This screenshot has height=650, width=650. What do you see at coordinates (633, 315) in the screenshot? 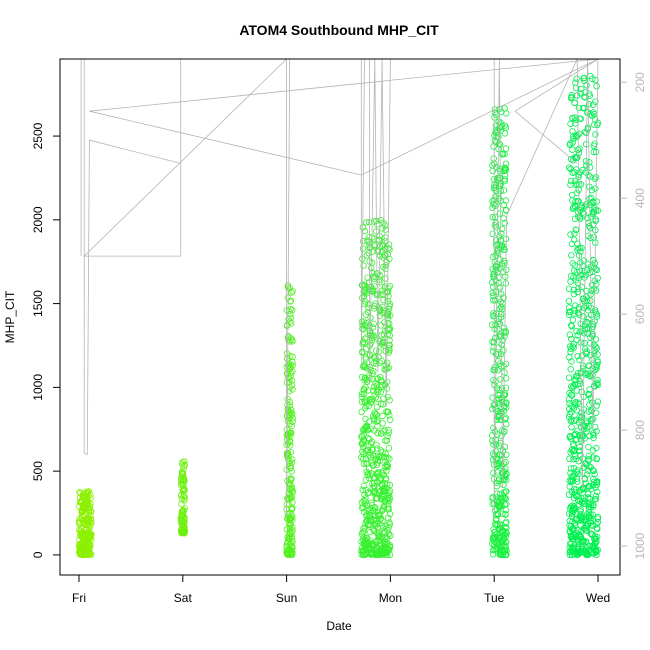
I see `y2-axis: 200 400 600 800 1000` at bounding box center [633, 315].